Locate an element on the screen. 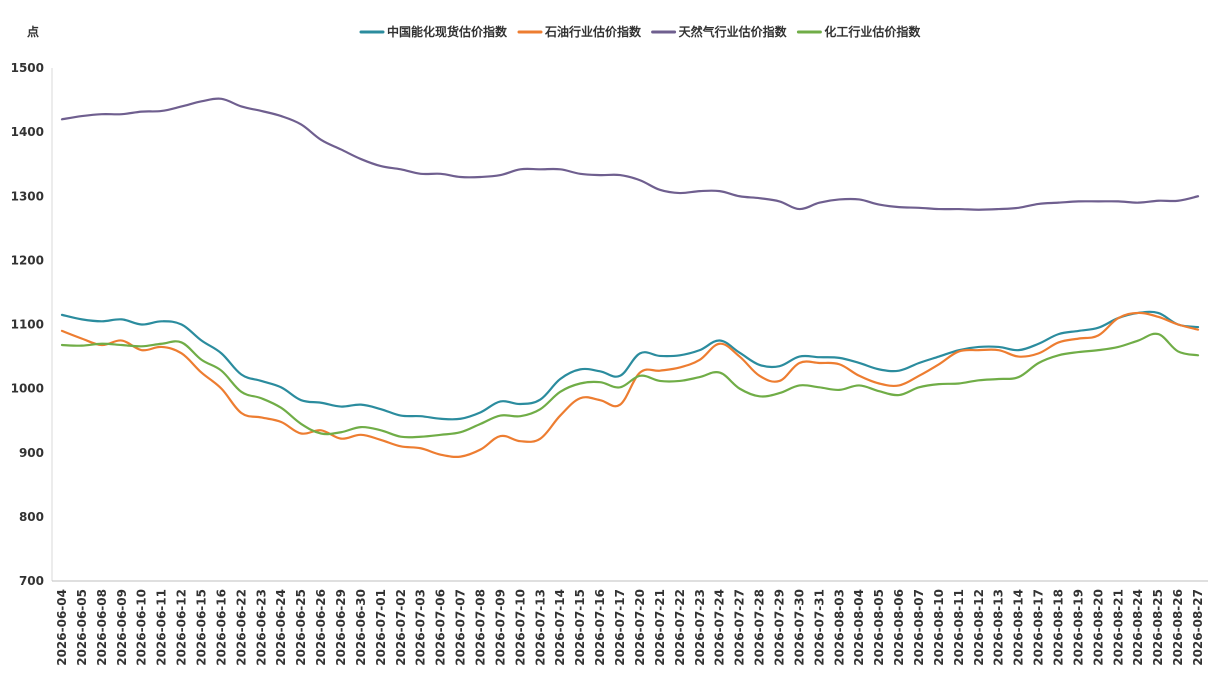 The image size is (1223, 690). x-tick-label: 2026-08-21 is located at coordinates (1118, 627).